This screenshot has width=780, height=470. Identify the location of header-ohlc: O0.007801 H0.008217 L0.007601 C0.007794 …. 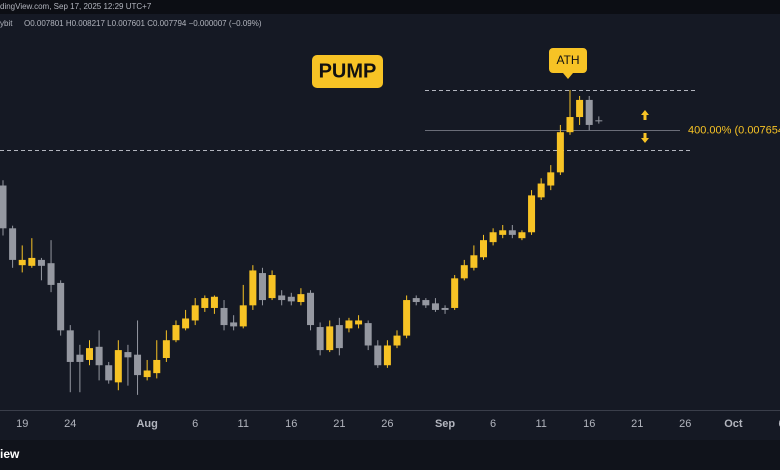
(143, 23).